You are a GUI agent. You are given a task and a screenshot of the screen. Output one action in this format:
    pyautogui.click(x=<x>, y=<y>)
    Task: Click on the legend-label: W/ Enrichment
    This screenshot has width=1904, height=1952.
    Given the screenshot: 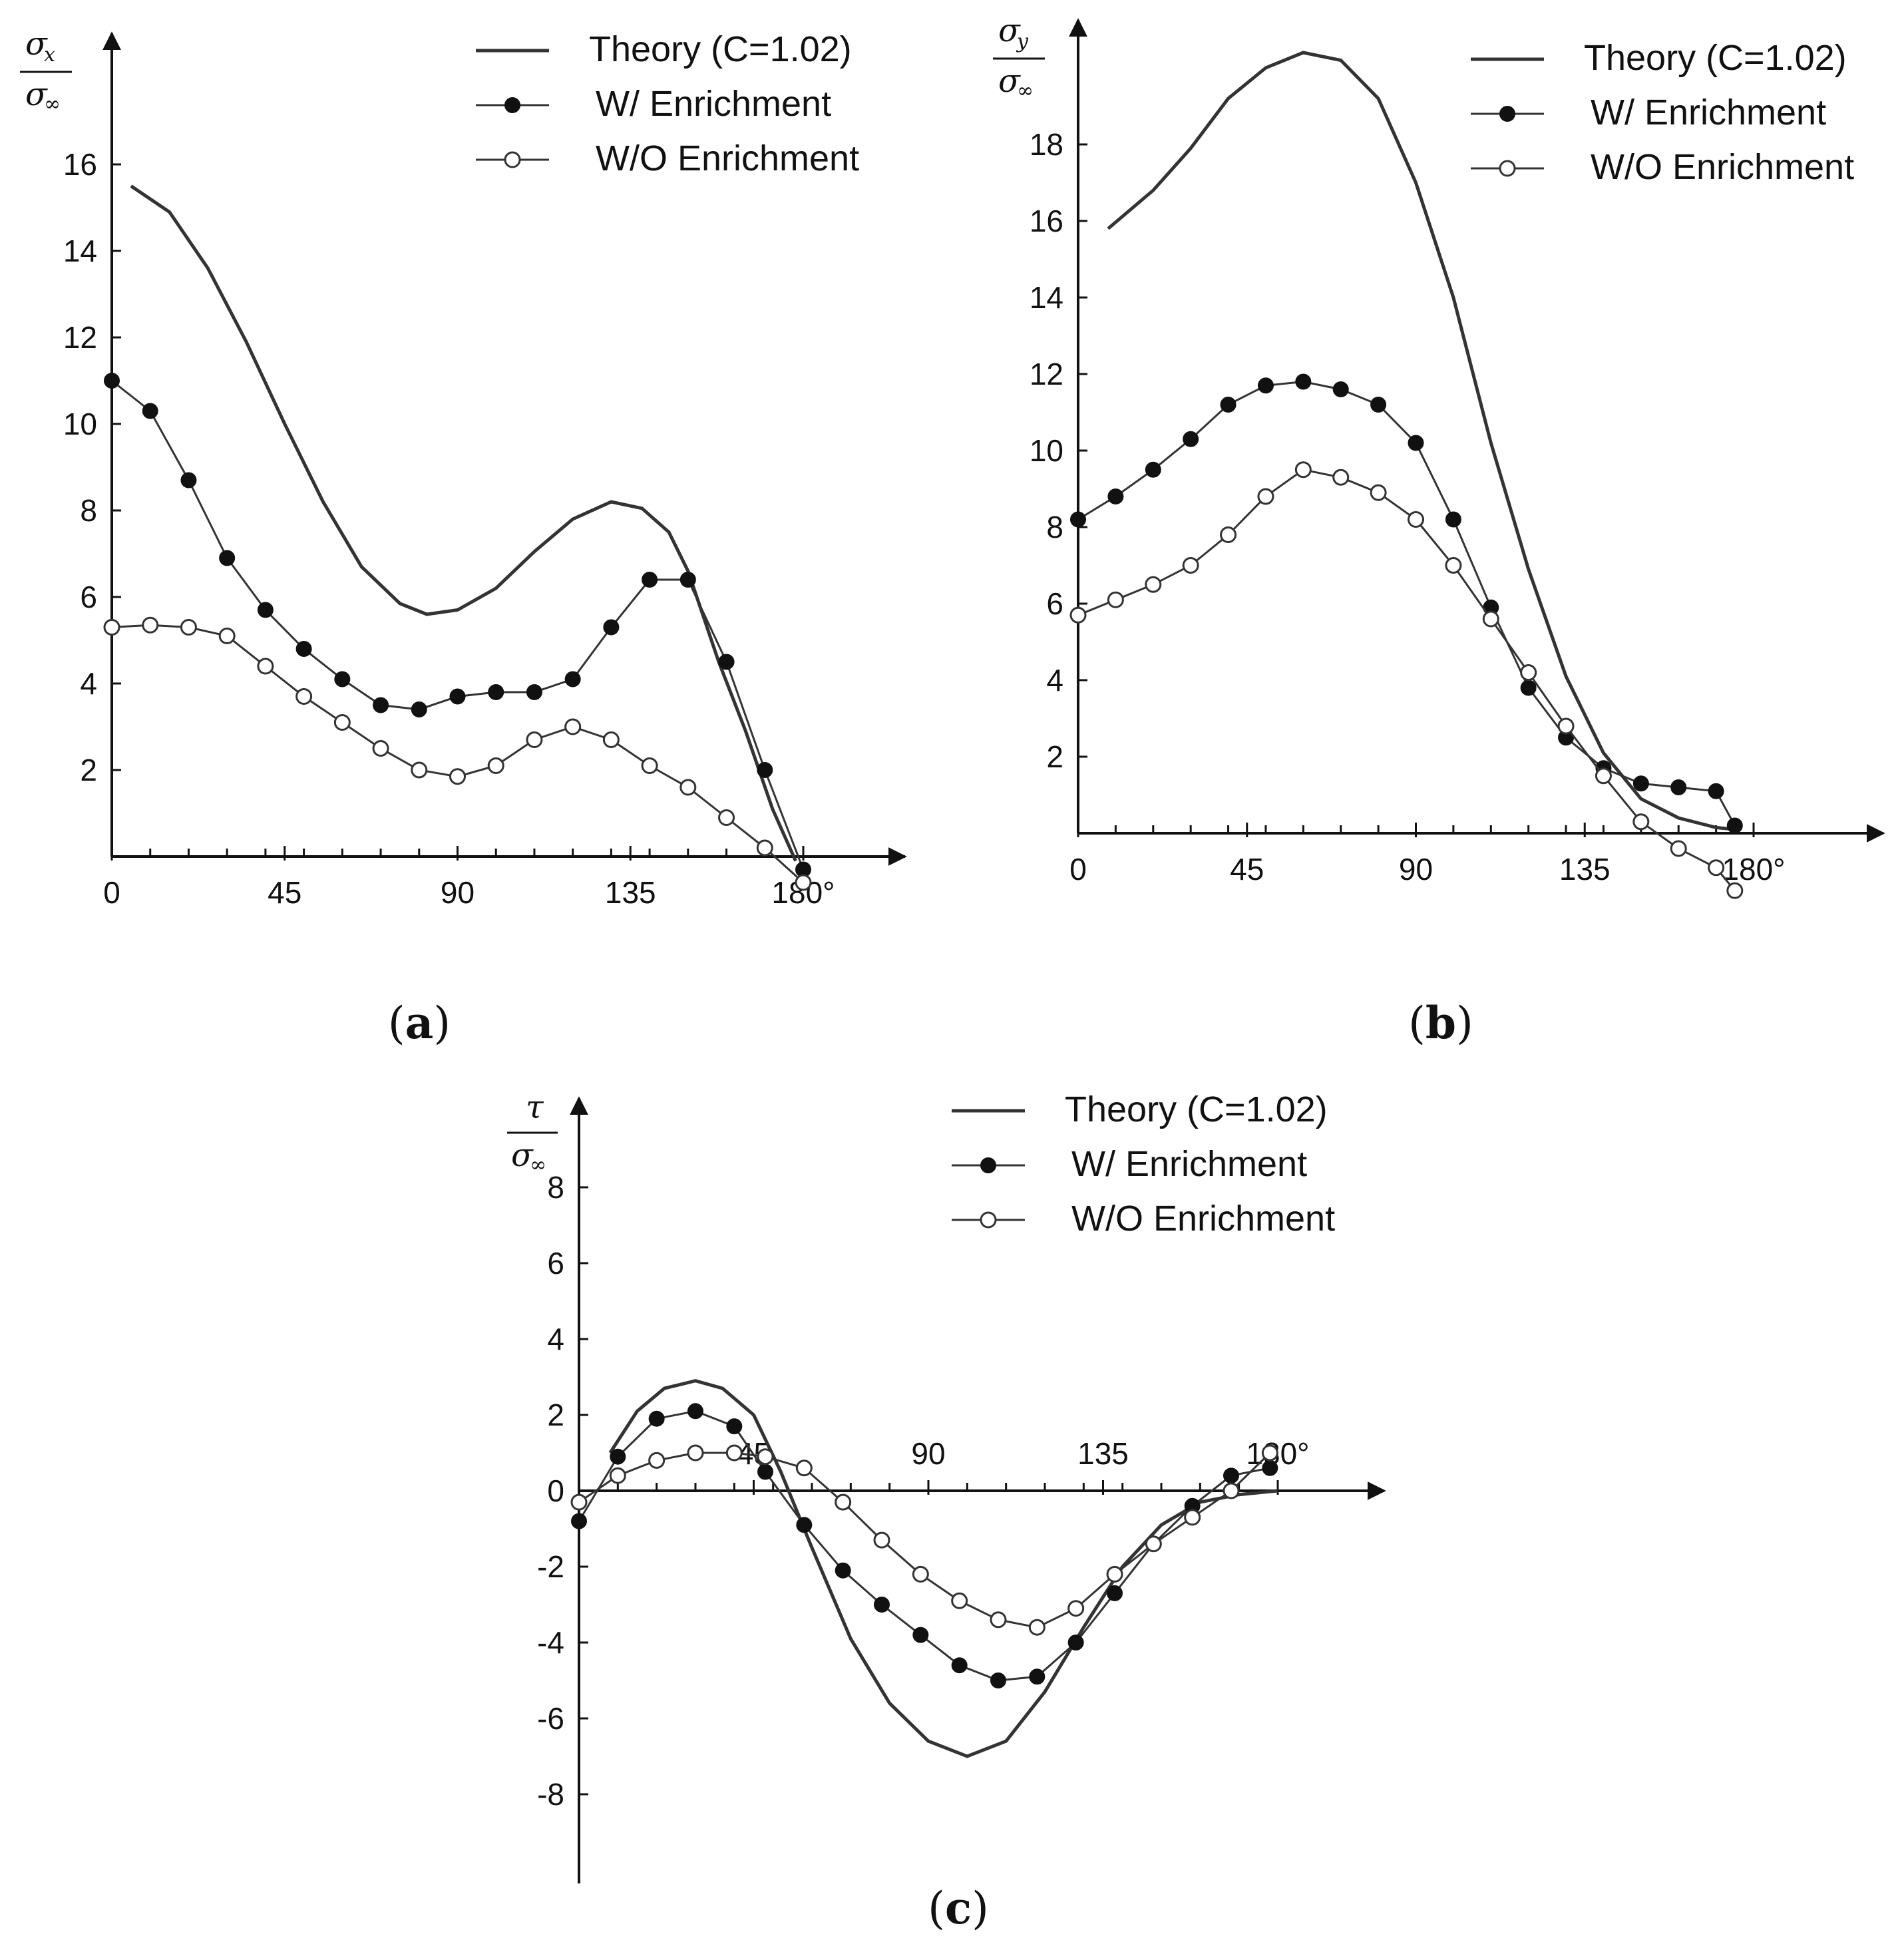 What is the action you would take?
    pyautogui.click(x=1709, y=112)
    